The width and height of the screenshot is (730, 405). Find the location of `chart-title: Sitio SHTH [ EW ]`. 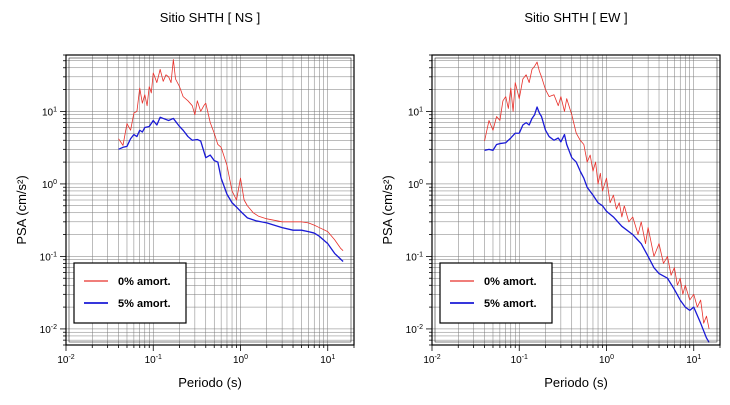

chart-title: Sitio SHTH [ EW ] is located at coordinates (575, 17).